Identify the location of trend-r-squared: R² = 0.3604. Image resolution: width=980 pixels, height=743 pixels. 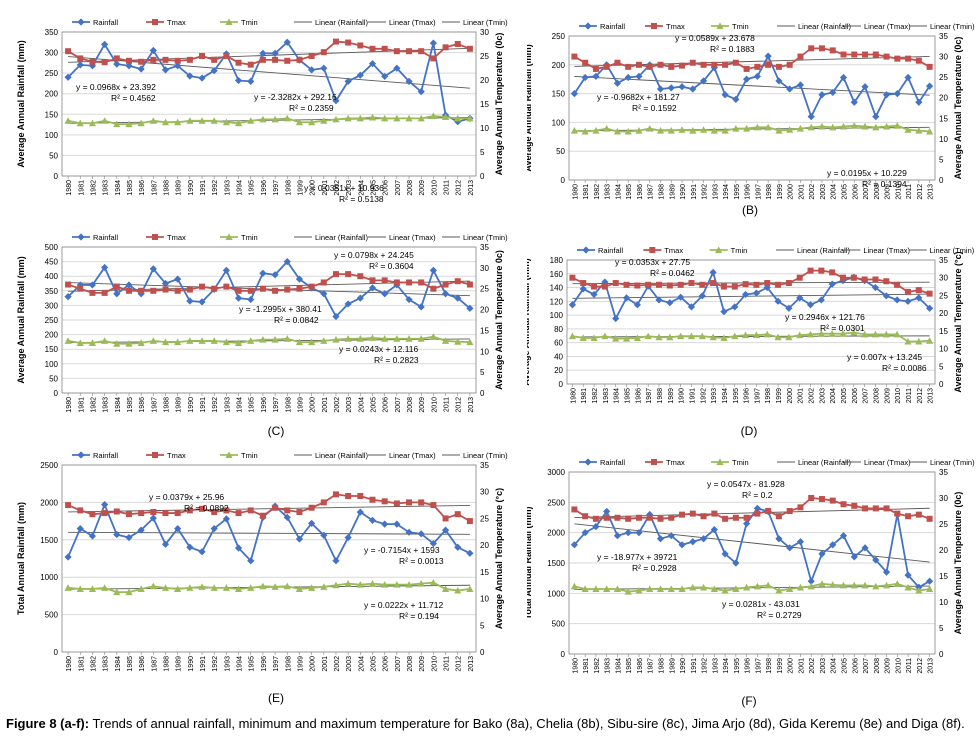
(391, 266).